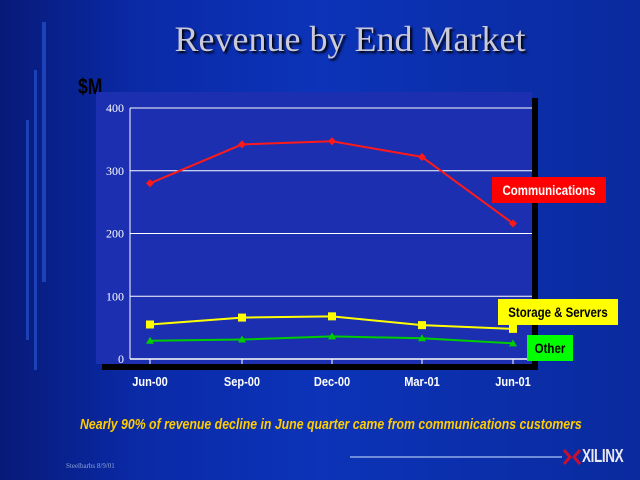 This screenshot has width=640, height=480. Describe the element at coordinates (90, 466) in the screenshot. I see `slide-credit: Steelbarbs 8/9/01` at that location.